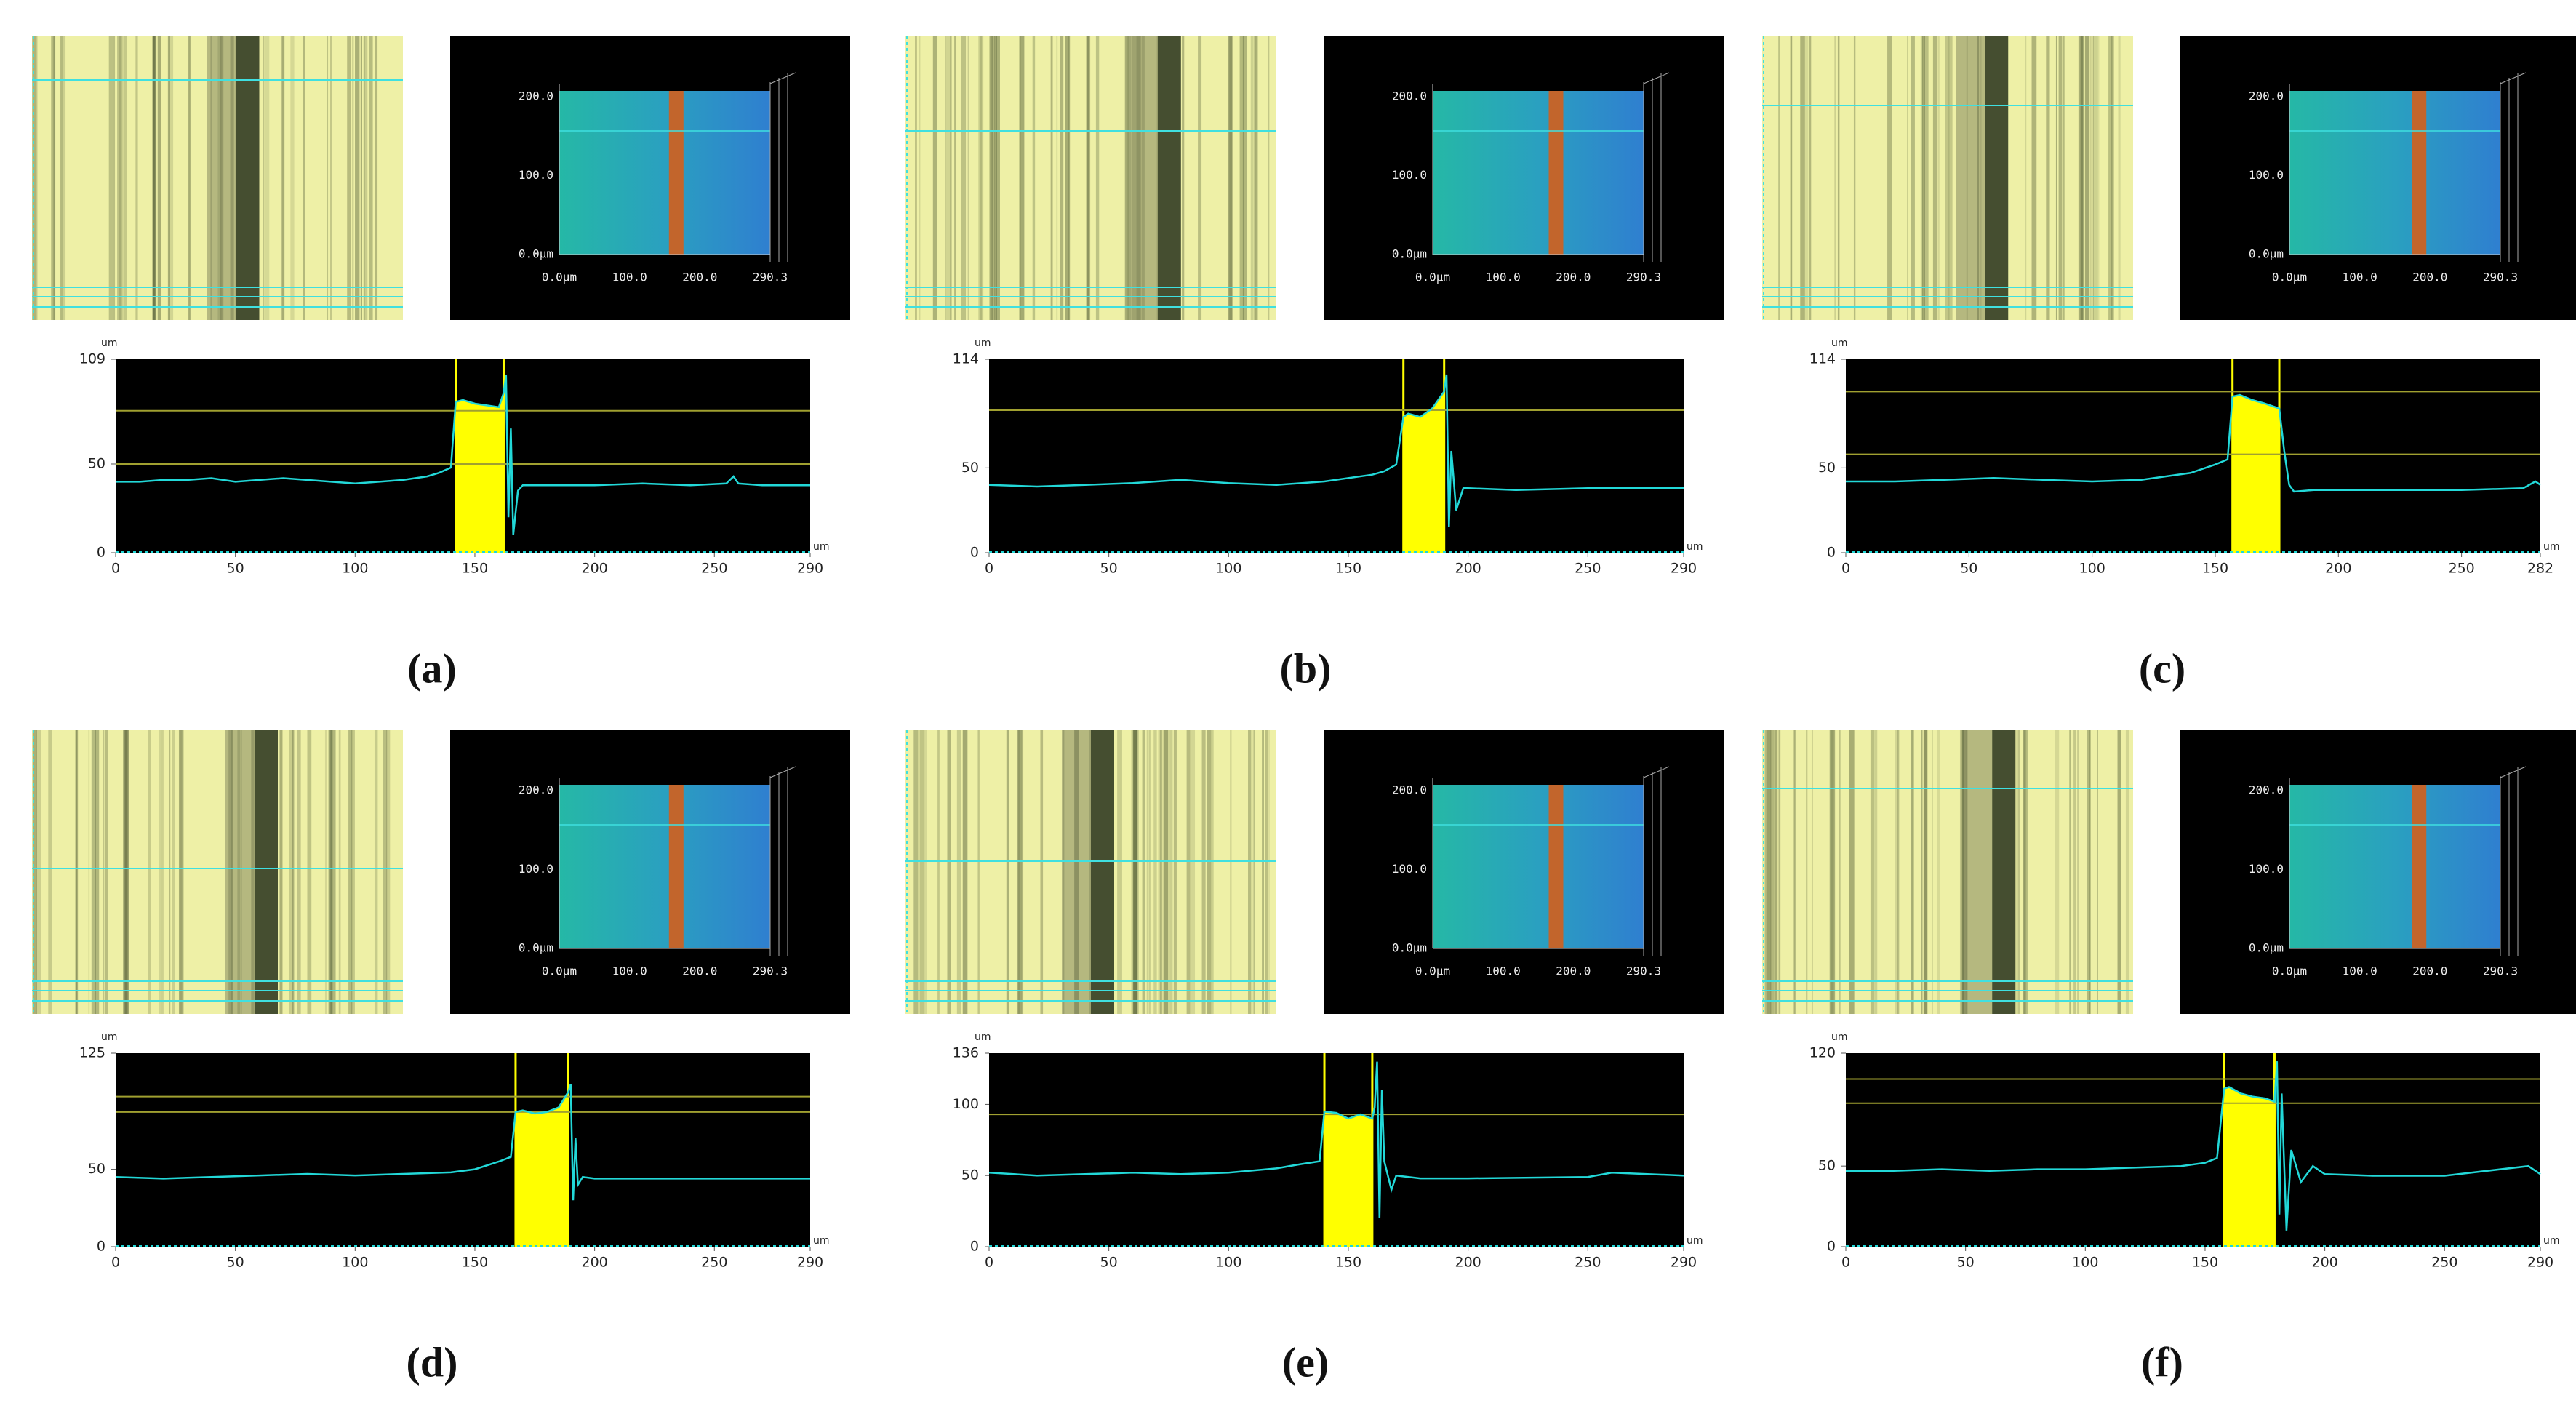 Image resolution: width=2576 pixels, height=1419 pixels. Describe the element at coordinates (1090, 178) in the screenshot. I see `micrograph` at that location.